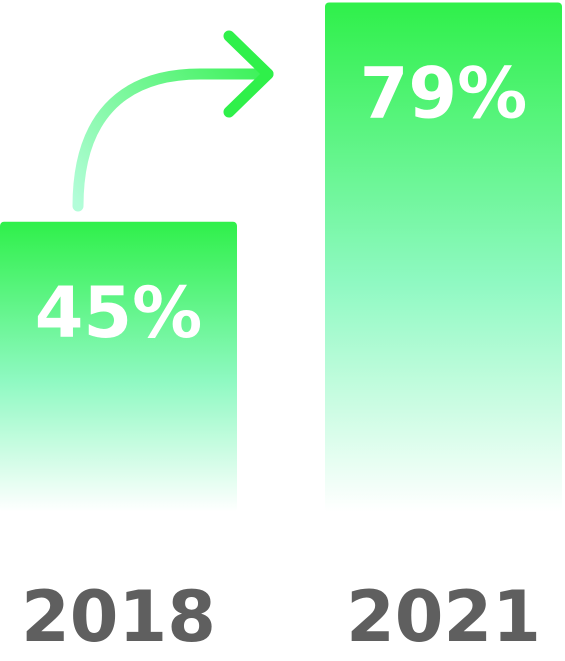 Image resolution: width=565 pixels, height=661 pixels. I want to click on bar-value-label-2021: 79%, so click(444, 93).